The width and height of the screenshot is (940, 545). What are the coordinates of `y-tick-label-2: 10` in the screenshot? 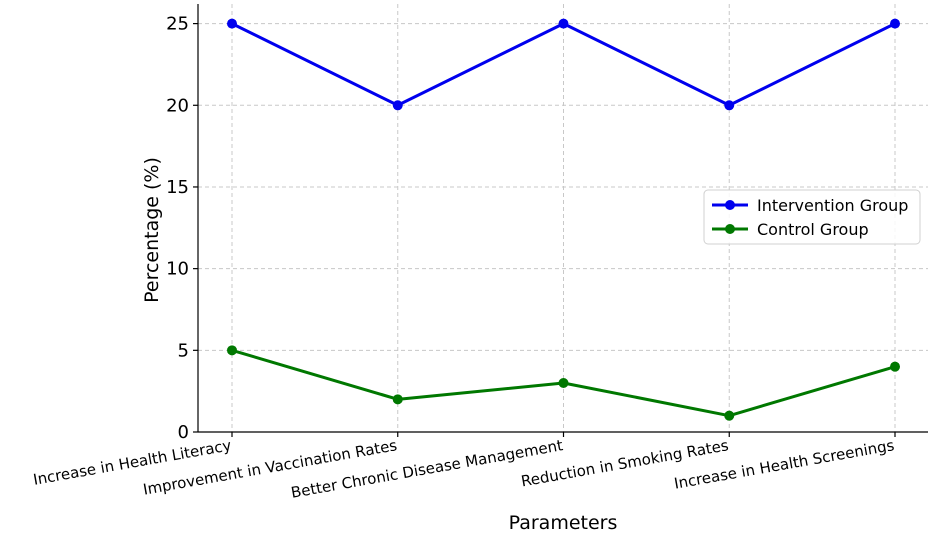 It's located at (177, 269).